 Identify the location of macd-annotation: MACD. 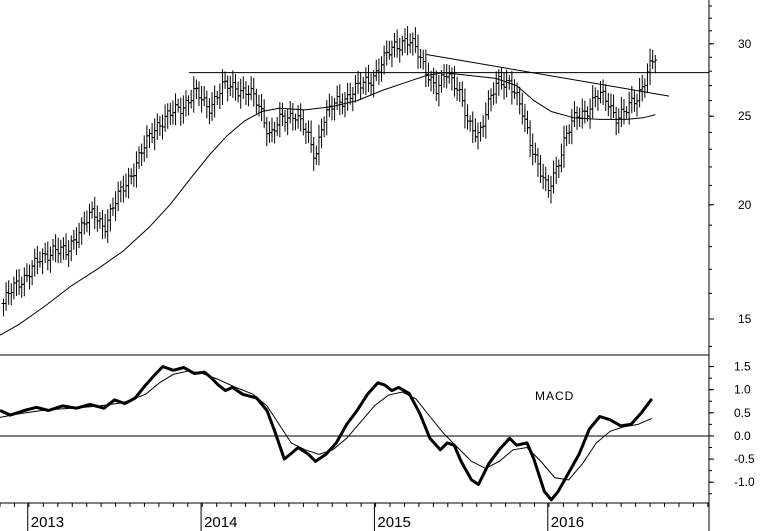
(554, 396).